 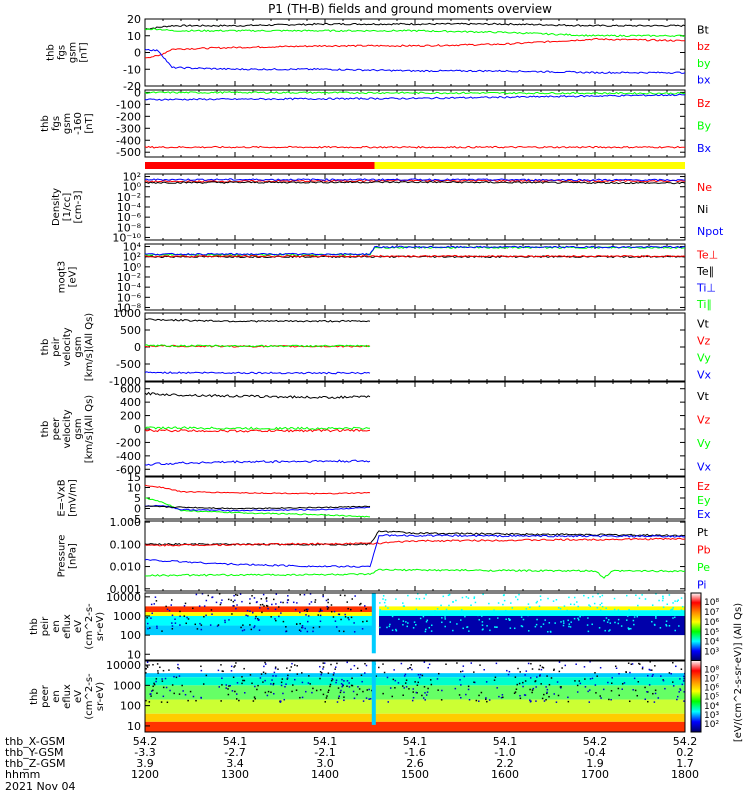 I want to click on legend-Bt: Bt, so click(x=703, y=29).